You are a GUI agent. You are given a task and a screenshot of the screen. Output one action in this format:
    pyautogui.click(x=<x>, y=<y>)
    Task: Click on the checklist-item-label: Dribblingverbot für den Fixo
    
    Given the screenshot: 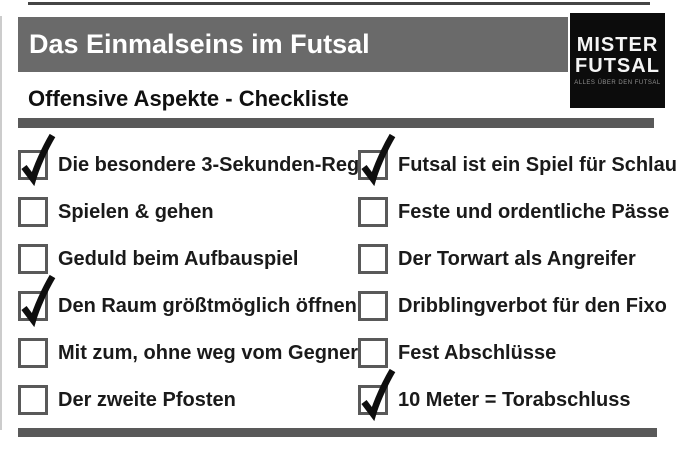 What is the action you would take?
    pyautogui.click(x=532, y=305)
    